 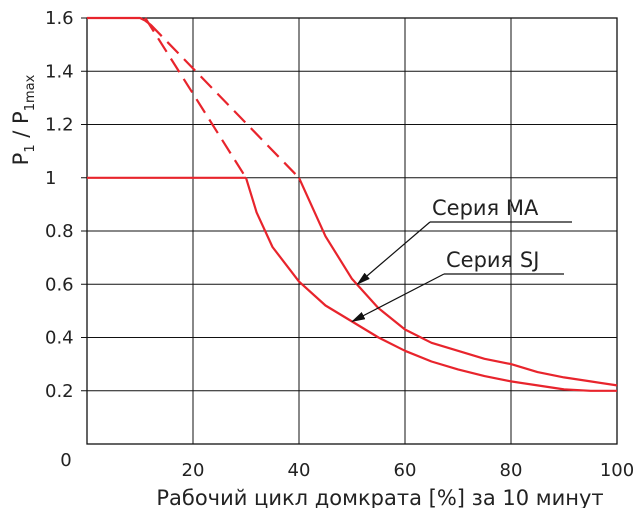 I want to click on annotations: Серия MA Серия SJ, so click(x=461, y=259).